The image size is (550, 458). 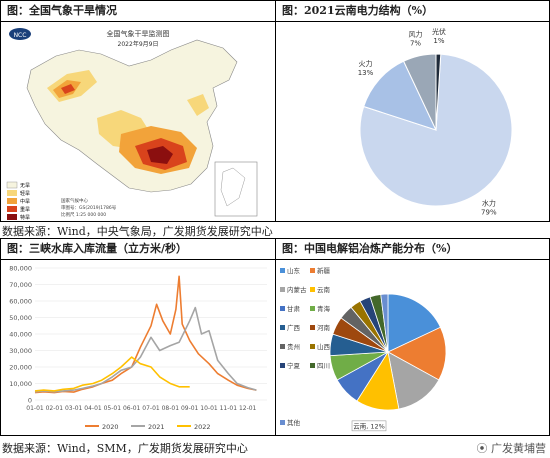 What do you see at coordinates (324, 308) in the screenshot?
I see `legend-label: 青海` at bounding box center [324, 308].